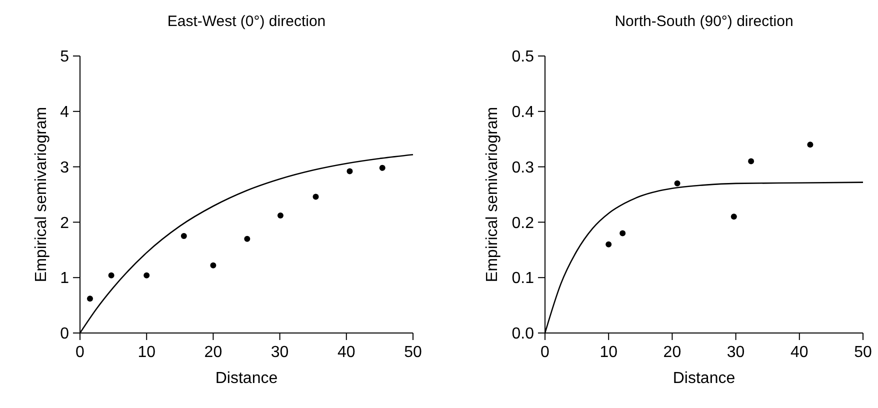  I want to click on y-tick-label: 0.1, so click(523, 279).